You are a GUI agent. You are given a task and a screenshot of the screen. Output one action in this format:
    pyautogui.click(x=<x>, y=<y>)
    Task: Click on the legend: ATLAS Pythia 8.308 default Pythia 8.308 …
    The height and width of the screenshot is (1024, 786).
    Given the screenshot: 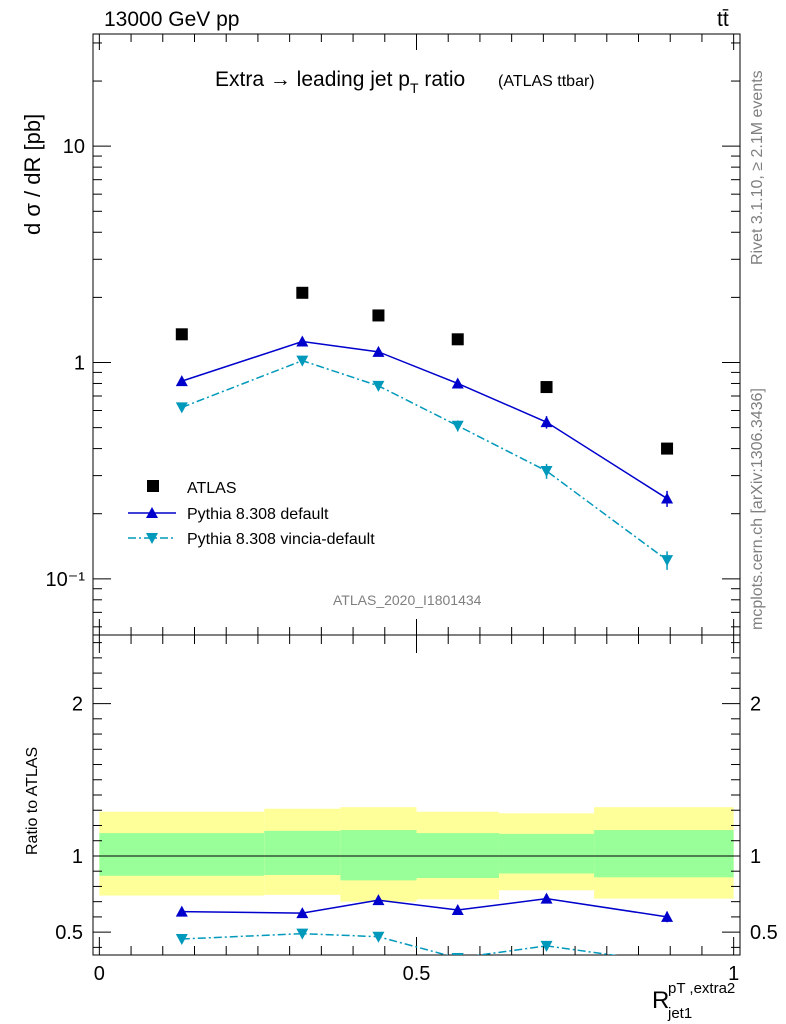 What is the action you would take?
    pyautogui.click(x=251, y=514)
    